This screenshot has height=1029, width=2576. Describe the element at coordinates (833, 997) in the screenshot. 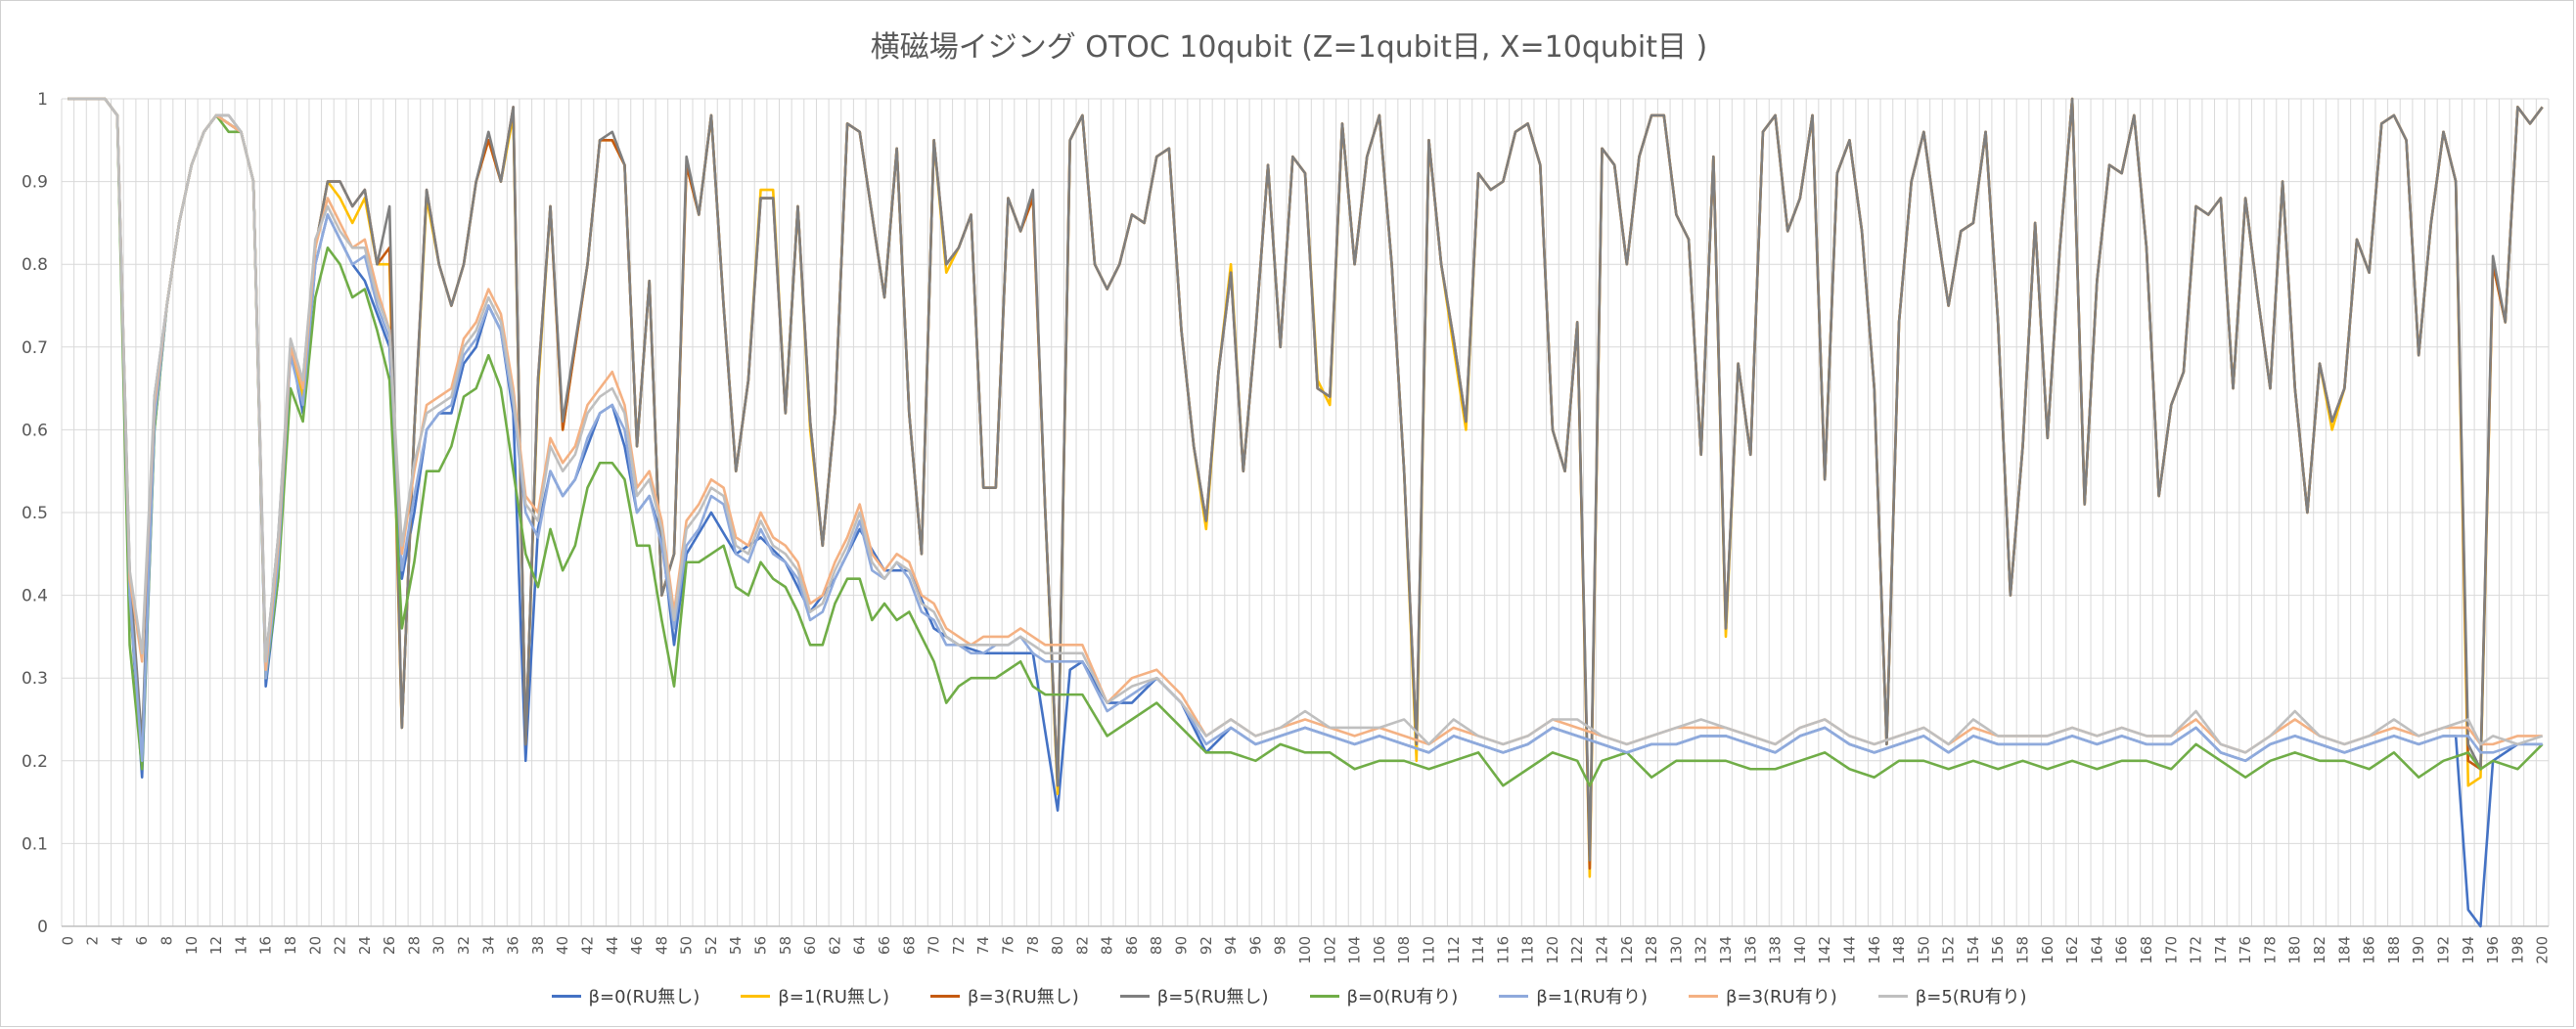

I see `legend-label: β=1(RU無し)` at that location.